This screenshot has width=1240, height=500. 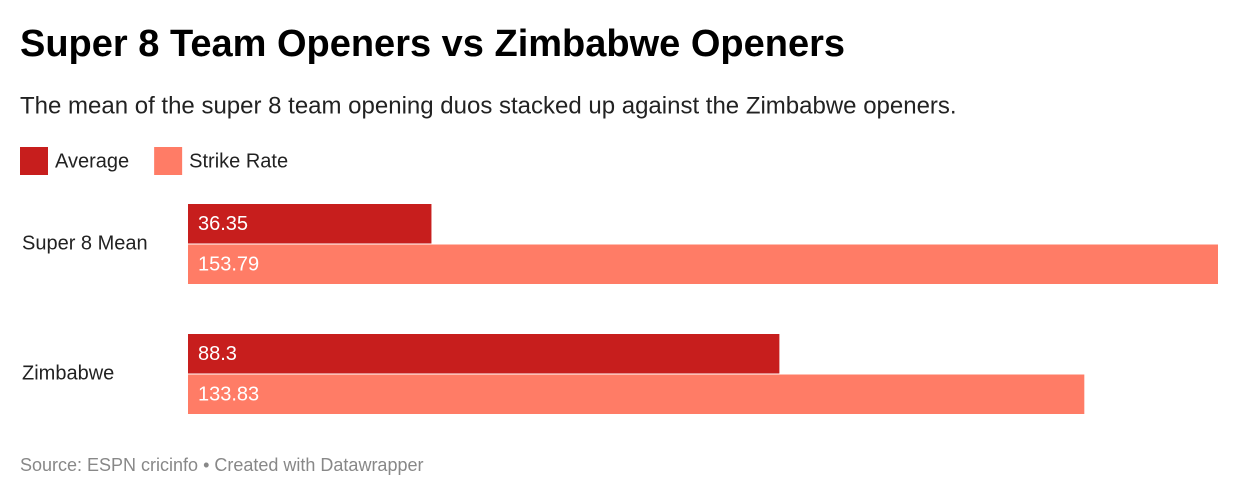 I want to click on chart-title: Super 8 Team Openers vs Zimbabwe Openers, so click(x=432, y=44).